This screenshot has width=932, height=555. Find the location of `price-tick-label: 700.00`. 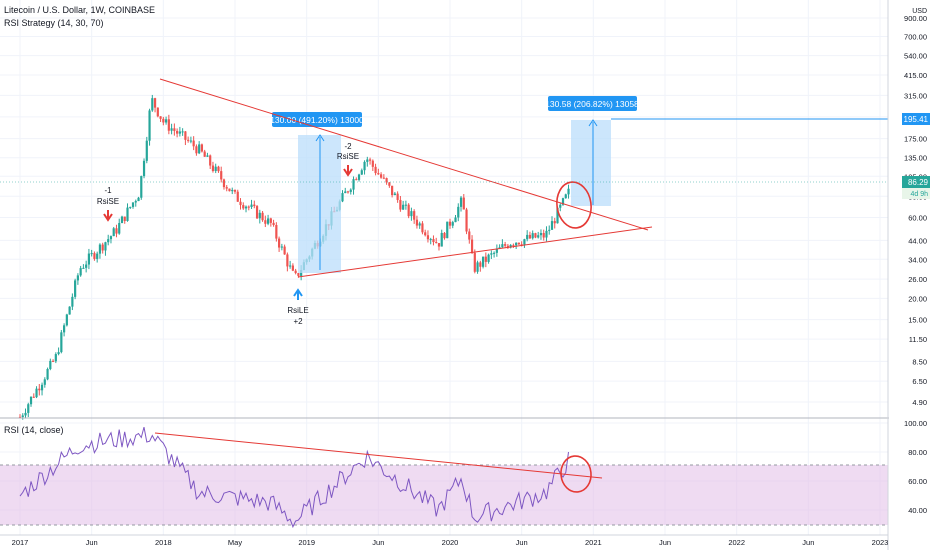

price-tick-label: 700.00 is located at coordinates (915, 37).